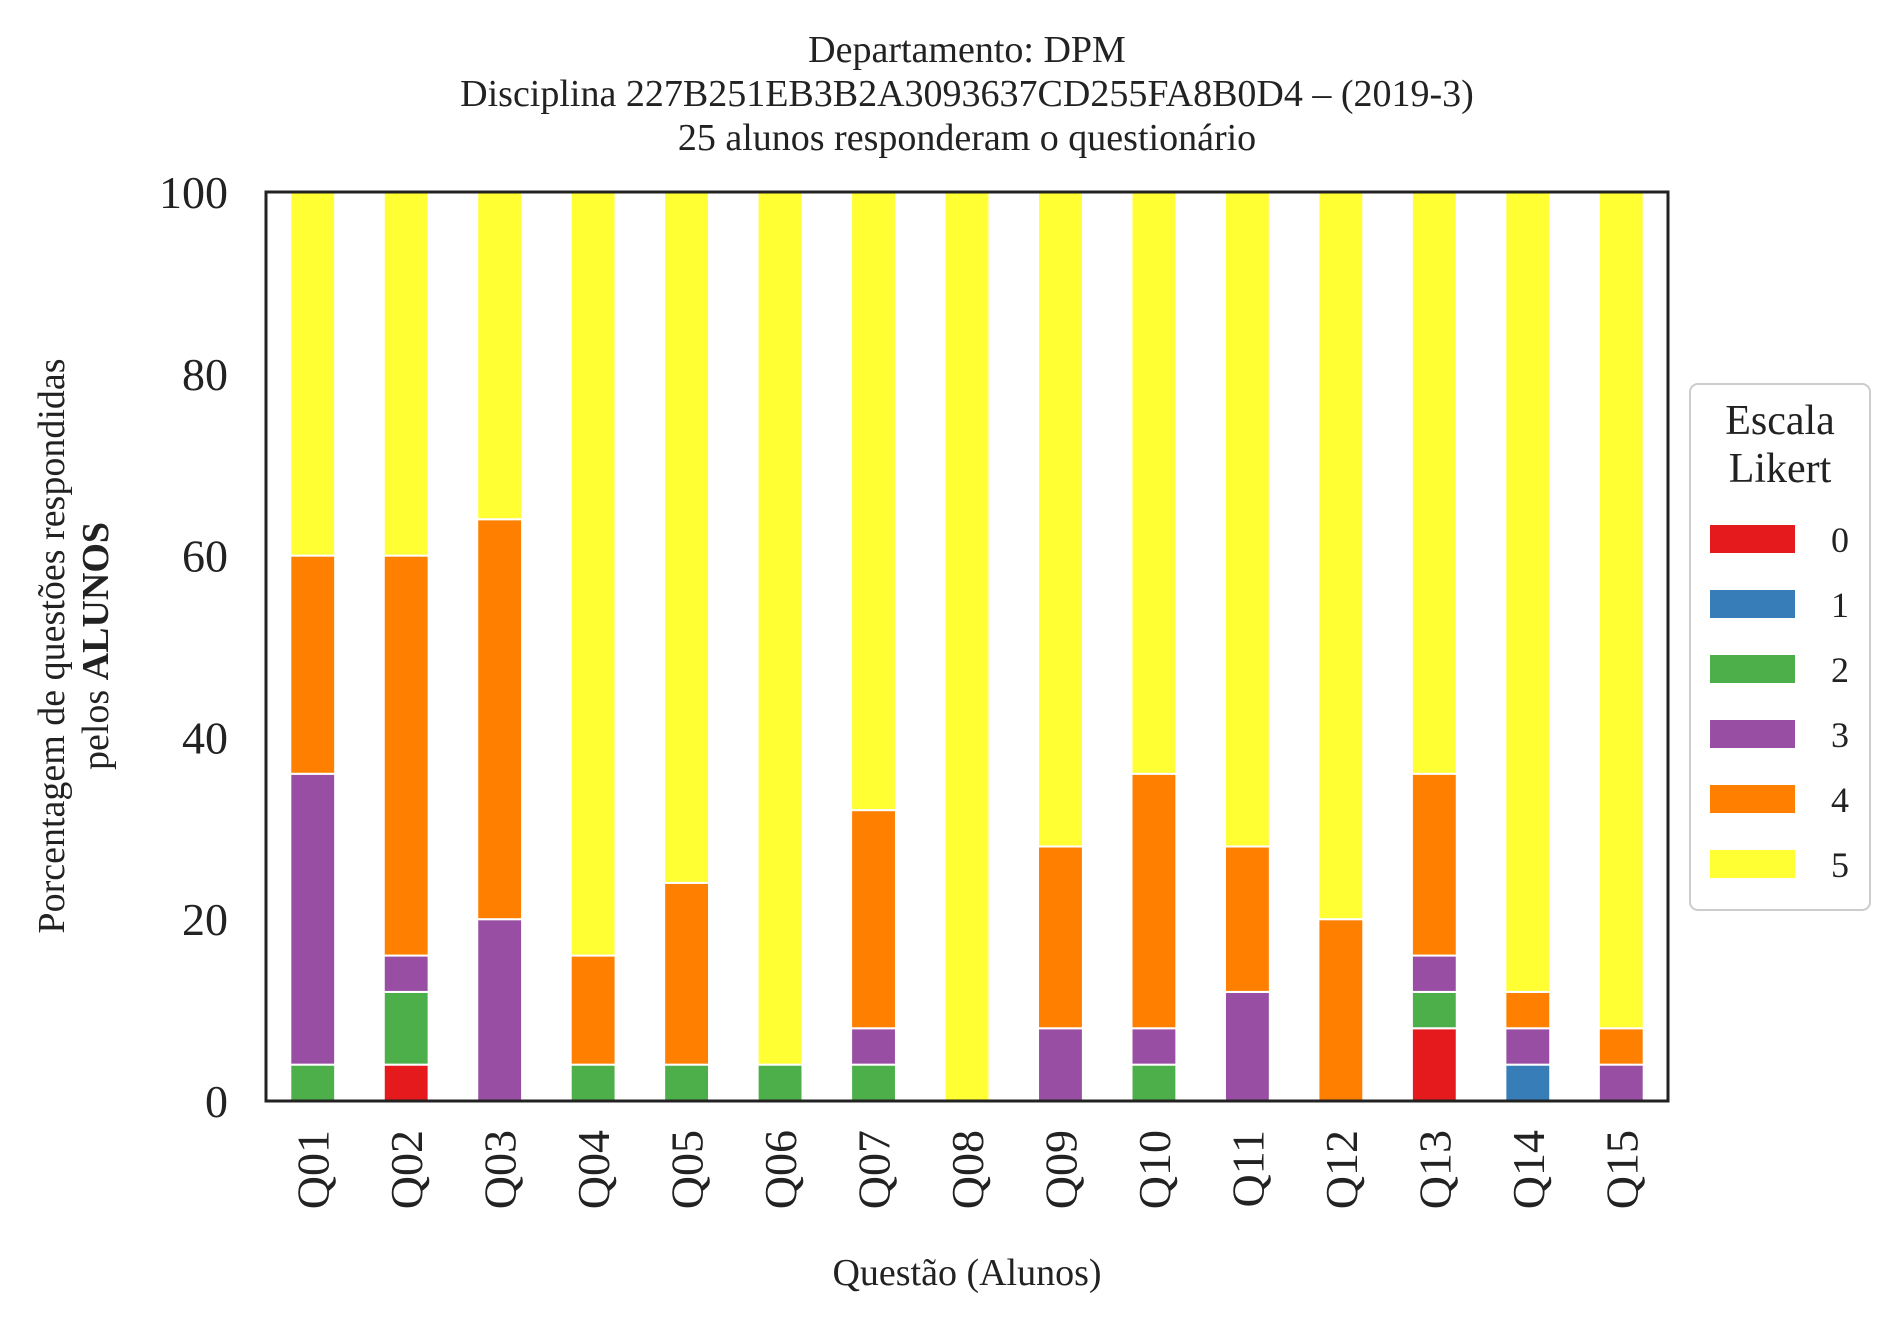 The height and width of the screenshot is (1323, 1892). I want to click on y-tick-label: 0, so click(216, 1101).